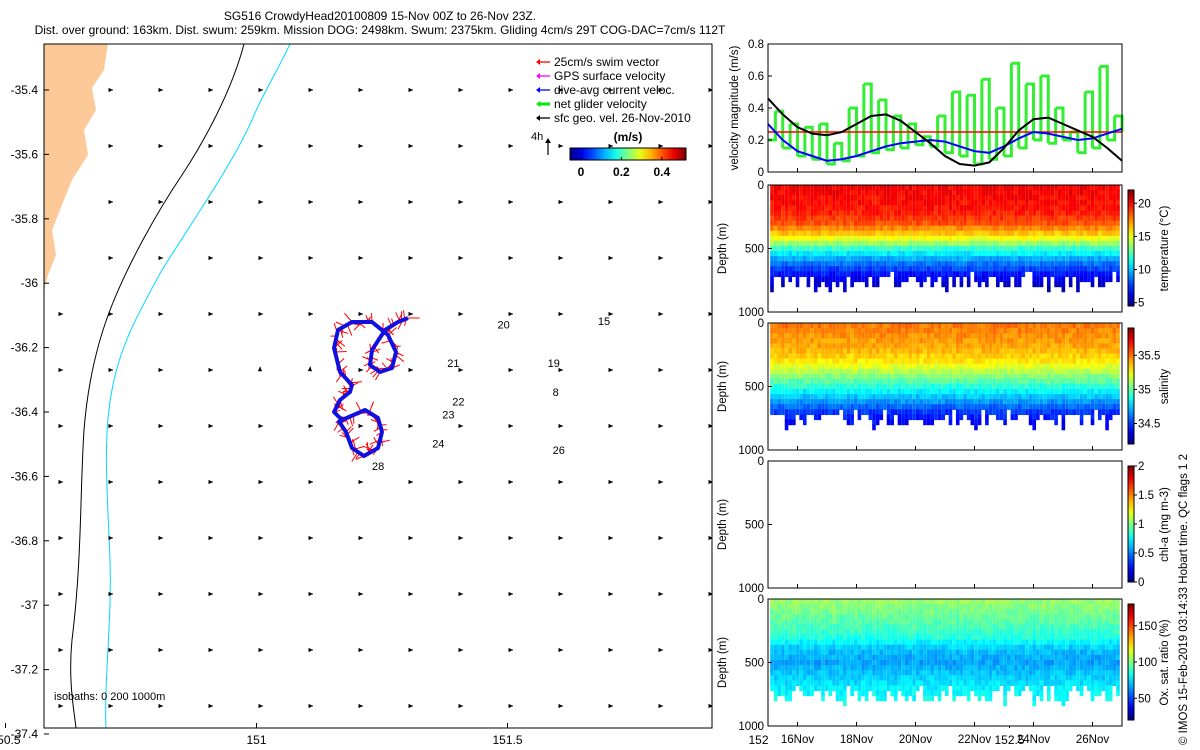 This screenshot has height=750, width=1200. What do you see at coordinates (945, 524) in the screenshot?
I see `depth-plot-bg` at bounding box center [945, 524].